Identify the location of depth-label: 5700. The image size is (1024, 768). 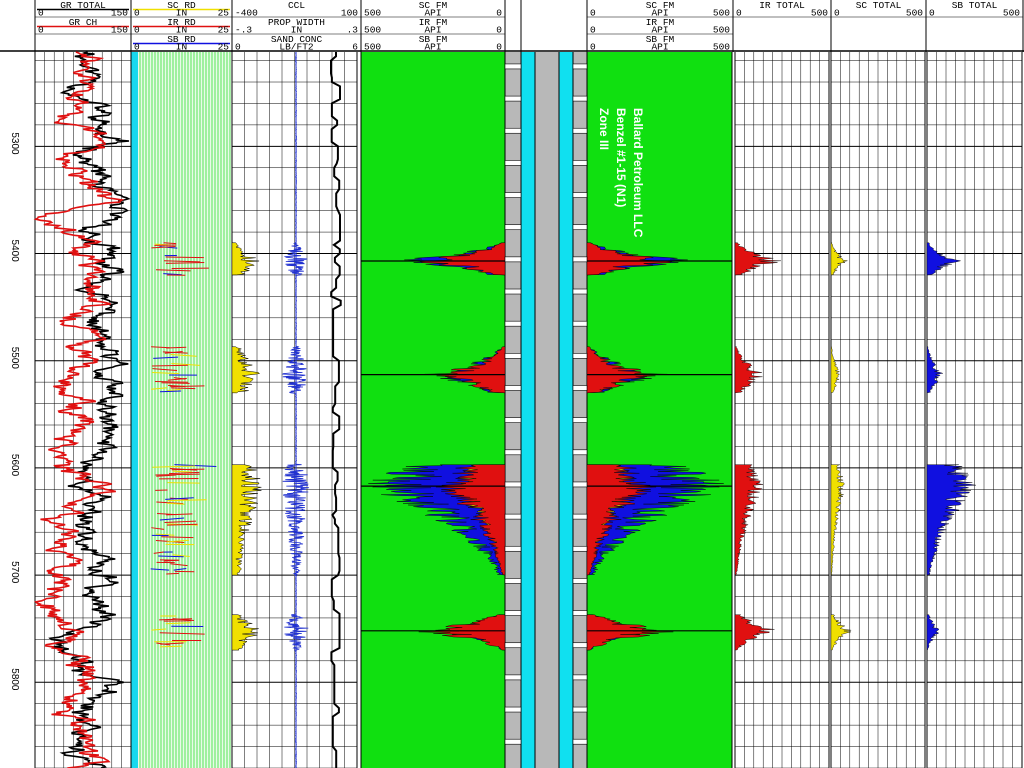
(14, 572).